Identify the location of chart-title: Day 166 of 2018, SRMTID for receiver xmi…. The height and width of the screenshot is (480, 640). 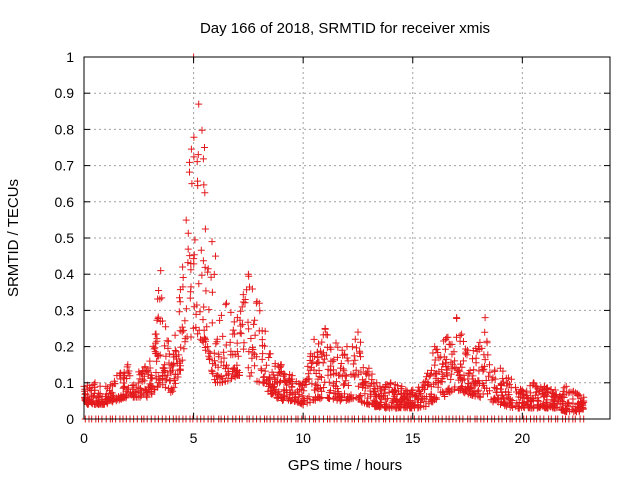
(345, 28).